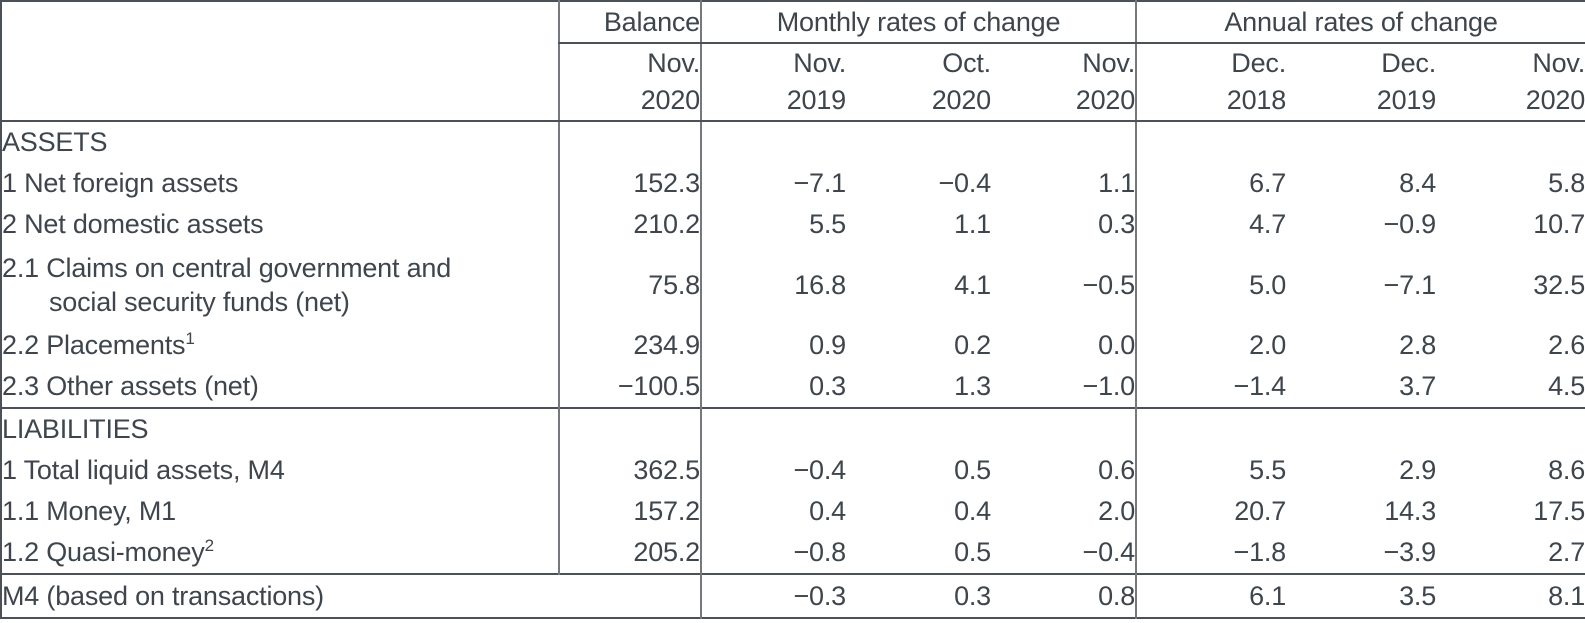 The image size is (1585, 623). Describe the element at coordinates (1361, 82) in the screenshot. I see `col-header-annual-dec-2019: Dec. 2019` at that location.